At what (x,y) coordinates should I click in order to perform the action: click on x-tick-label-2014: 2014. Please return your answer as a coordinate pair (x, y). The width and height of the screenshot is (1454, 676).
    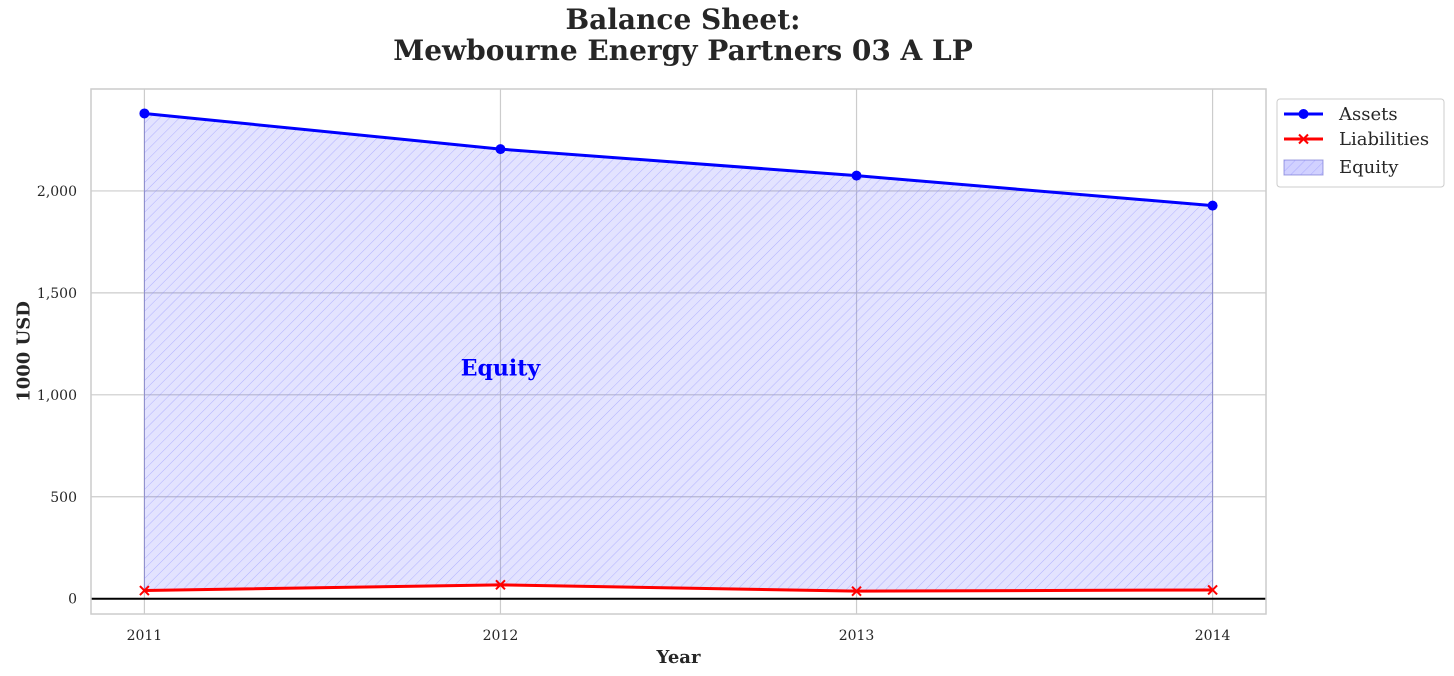
    Looking at the image, I should click on (1213, 636).